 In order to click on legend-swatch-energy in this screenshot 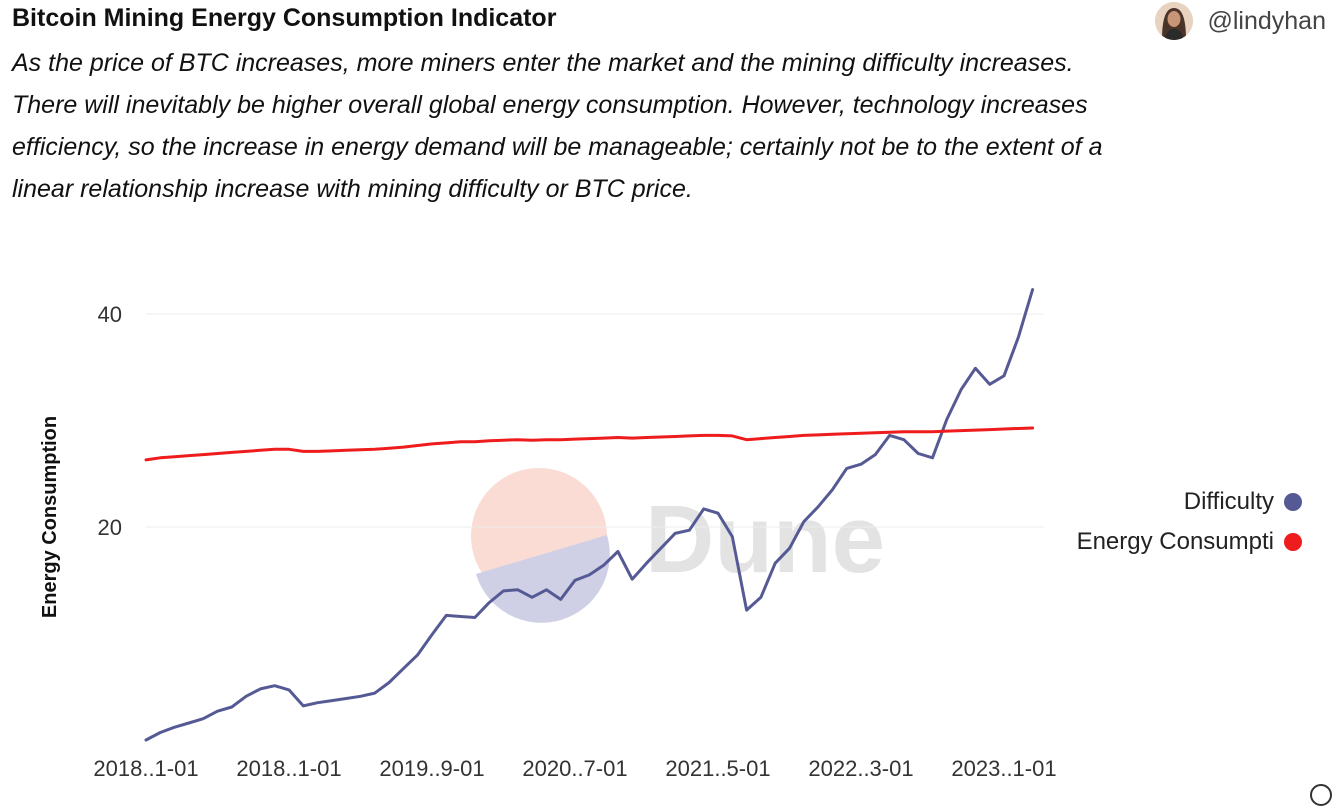, I will do `click(1293, 542)`.